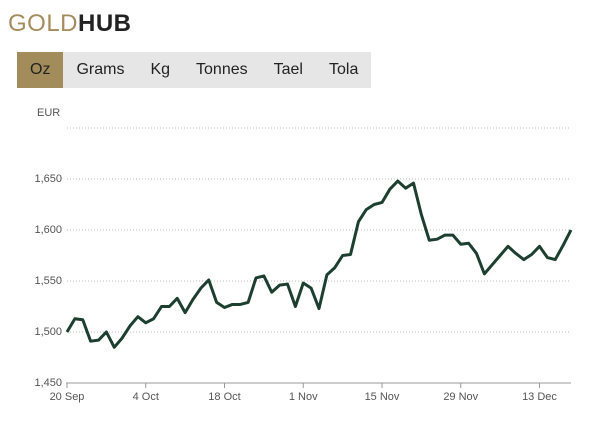  I want to click on y-tick-label: 1,650, so click(48, 179).